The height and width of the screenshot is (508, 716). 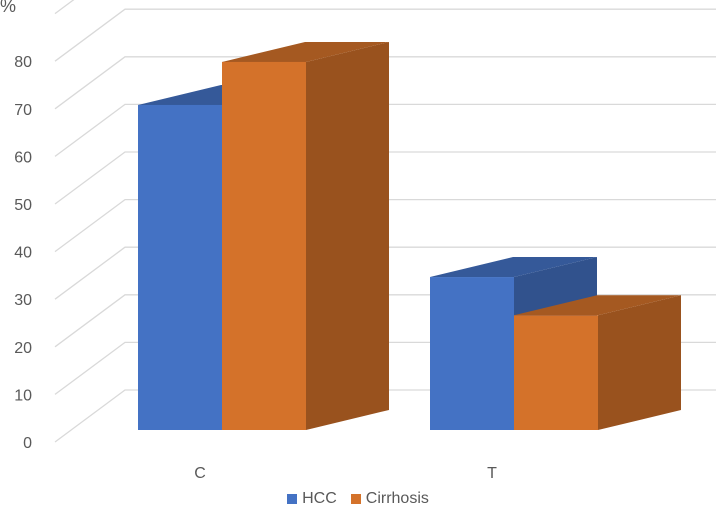 I want to click on legend-item: HCC, so click(x=312, y=499).